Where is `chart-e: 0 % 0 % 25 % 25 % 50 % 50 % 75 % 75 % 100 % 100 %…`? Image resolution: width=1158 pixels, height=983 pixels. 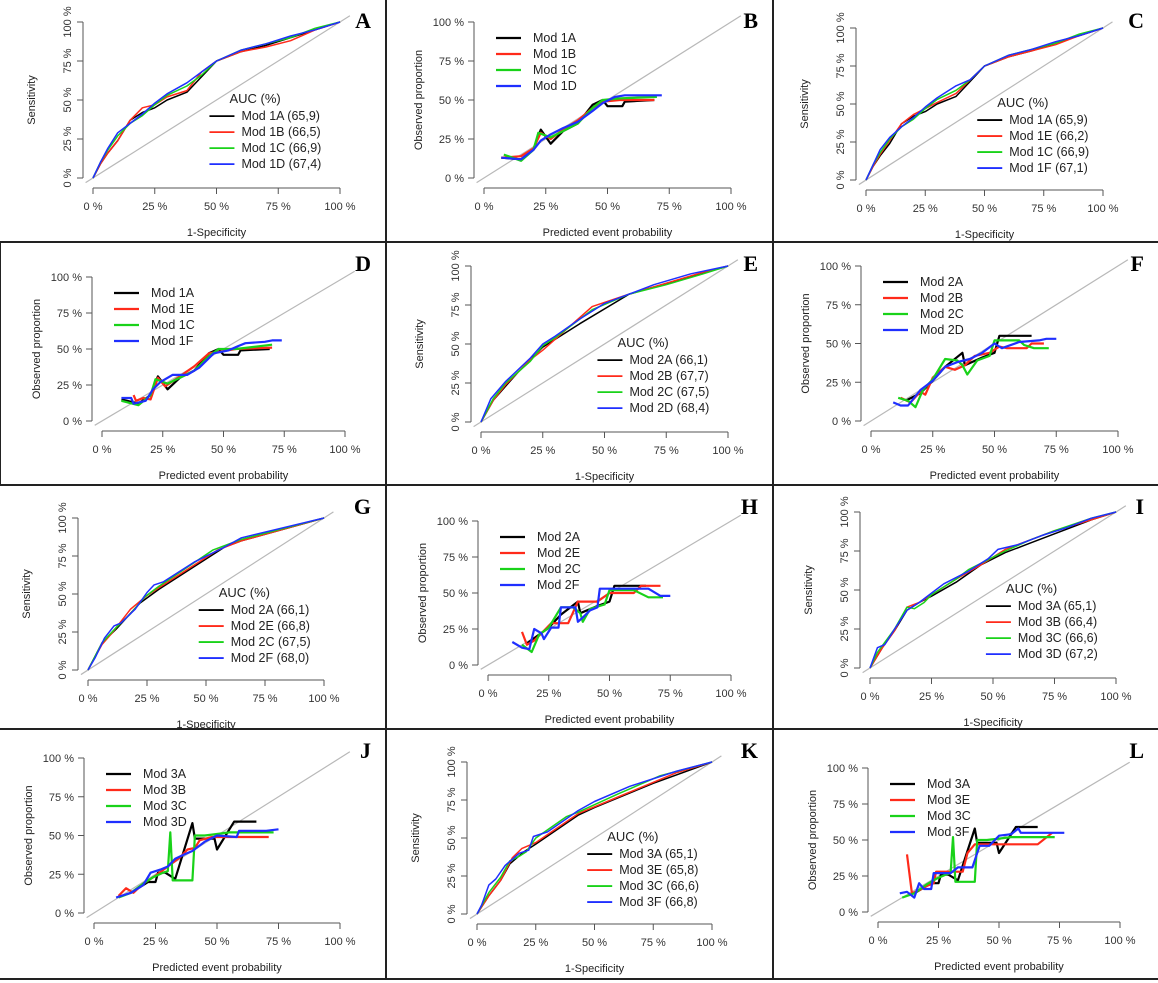 chart-e: 0 % 0 % 25 % 25 % 50 % 50 % 75 % 75 % 100 % 100 %… is located at coordinates (586, 366).